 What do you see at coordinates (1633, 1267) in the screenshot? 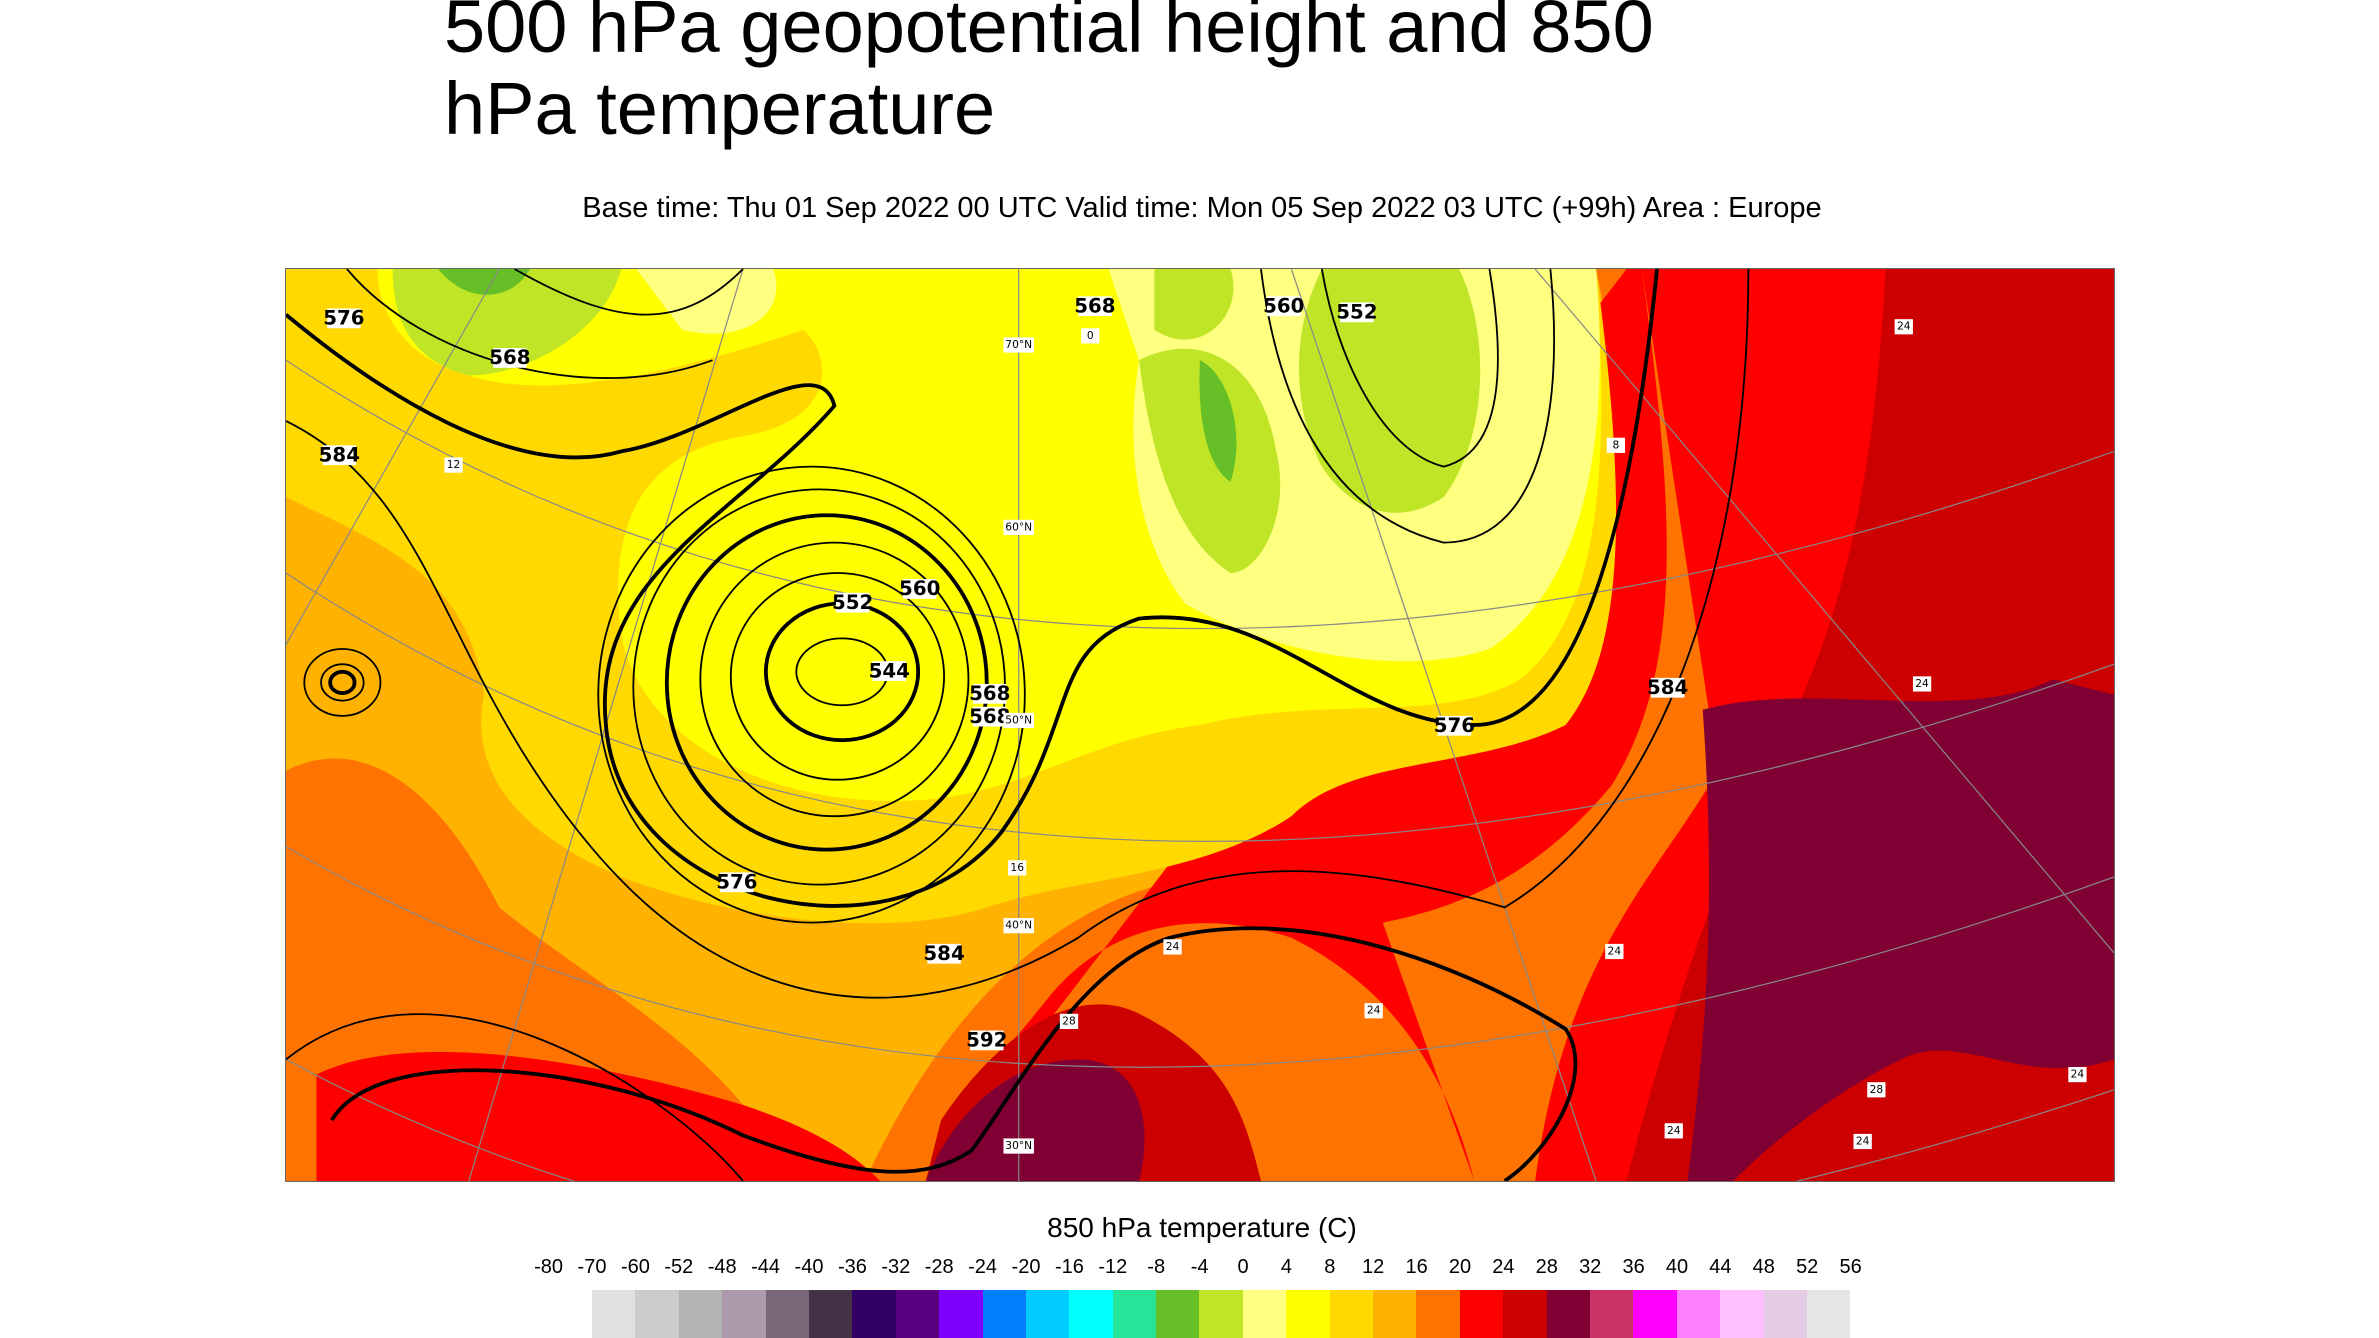
I see `colorbar-tick-label: 36` at bounding box center [1633, 1267].